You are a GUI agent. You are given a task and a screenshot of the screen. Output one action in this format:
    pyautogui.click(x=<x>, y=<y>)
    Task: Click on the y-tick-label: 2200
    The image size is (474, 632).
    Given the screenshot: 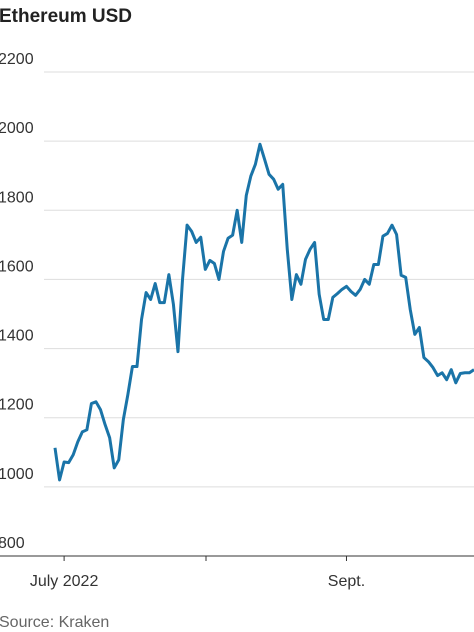 What is the action you would take?
    pyautogui.click(x=17, y=59)
    